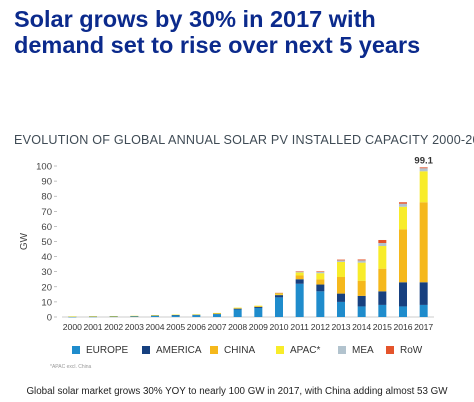 The image size is (474, 402). I want to click on y-tick-label: 20, so click(46, 287).